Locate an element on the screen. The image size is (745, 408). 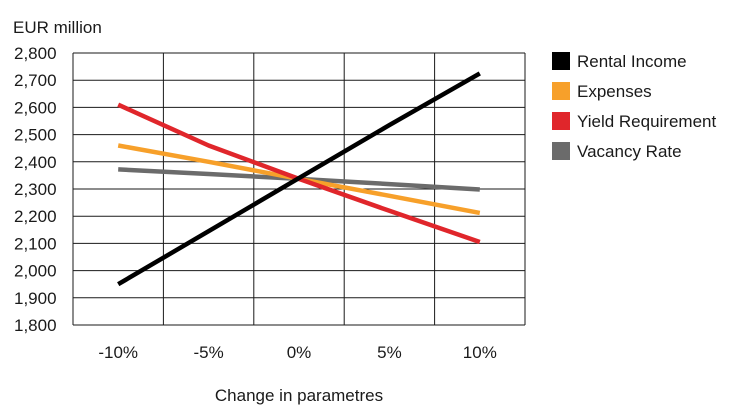
x-tick-label: -5% is located at coordinates (208, 352).